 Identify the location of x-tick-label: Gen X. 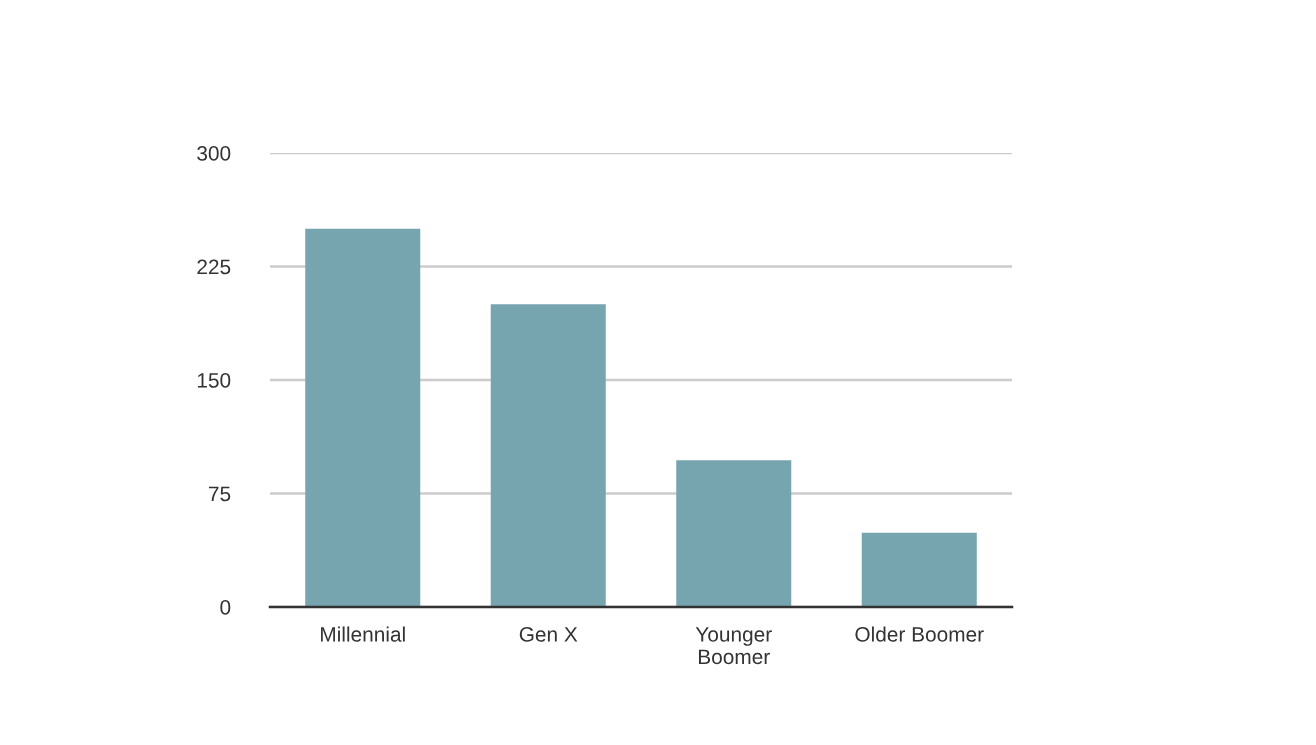
(548, 634).